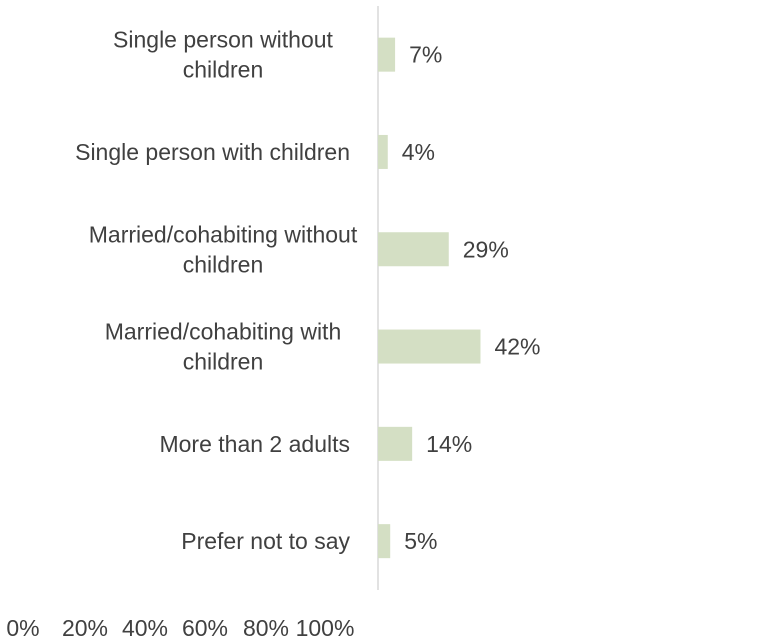 The image size is (768, 644). I want to click on data-label: 4%, so click(418, 152).